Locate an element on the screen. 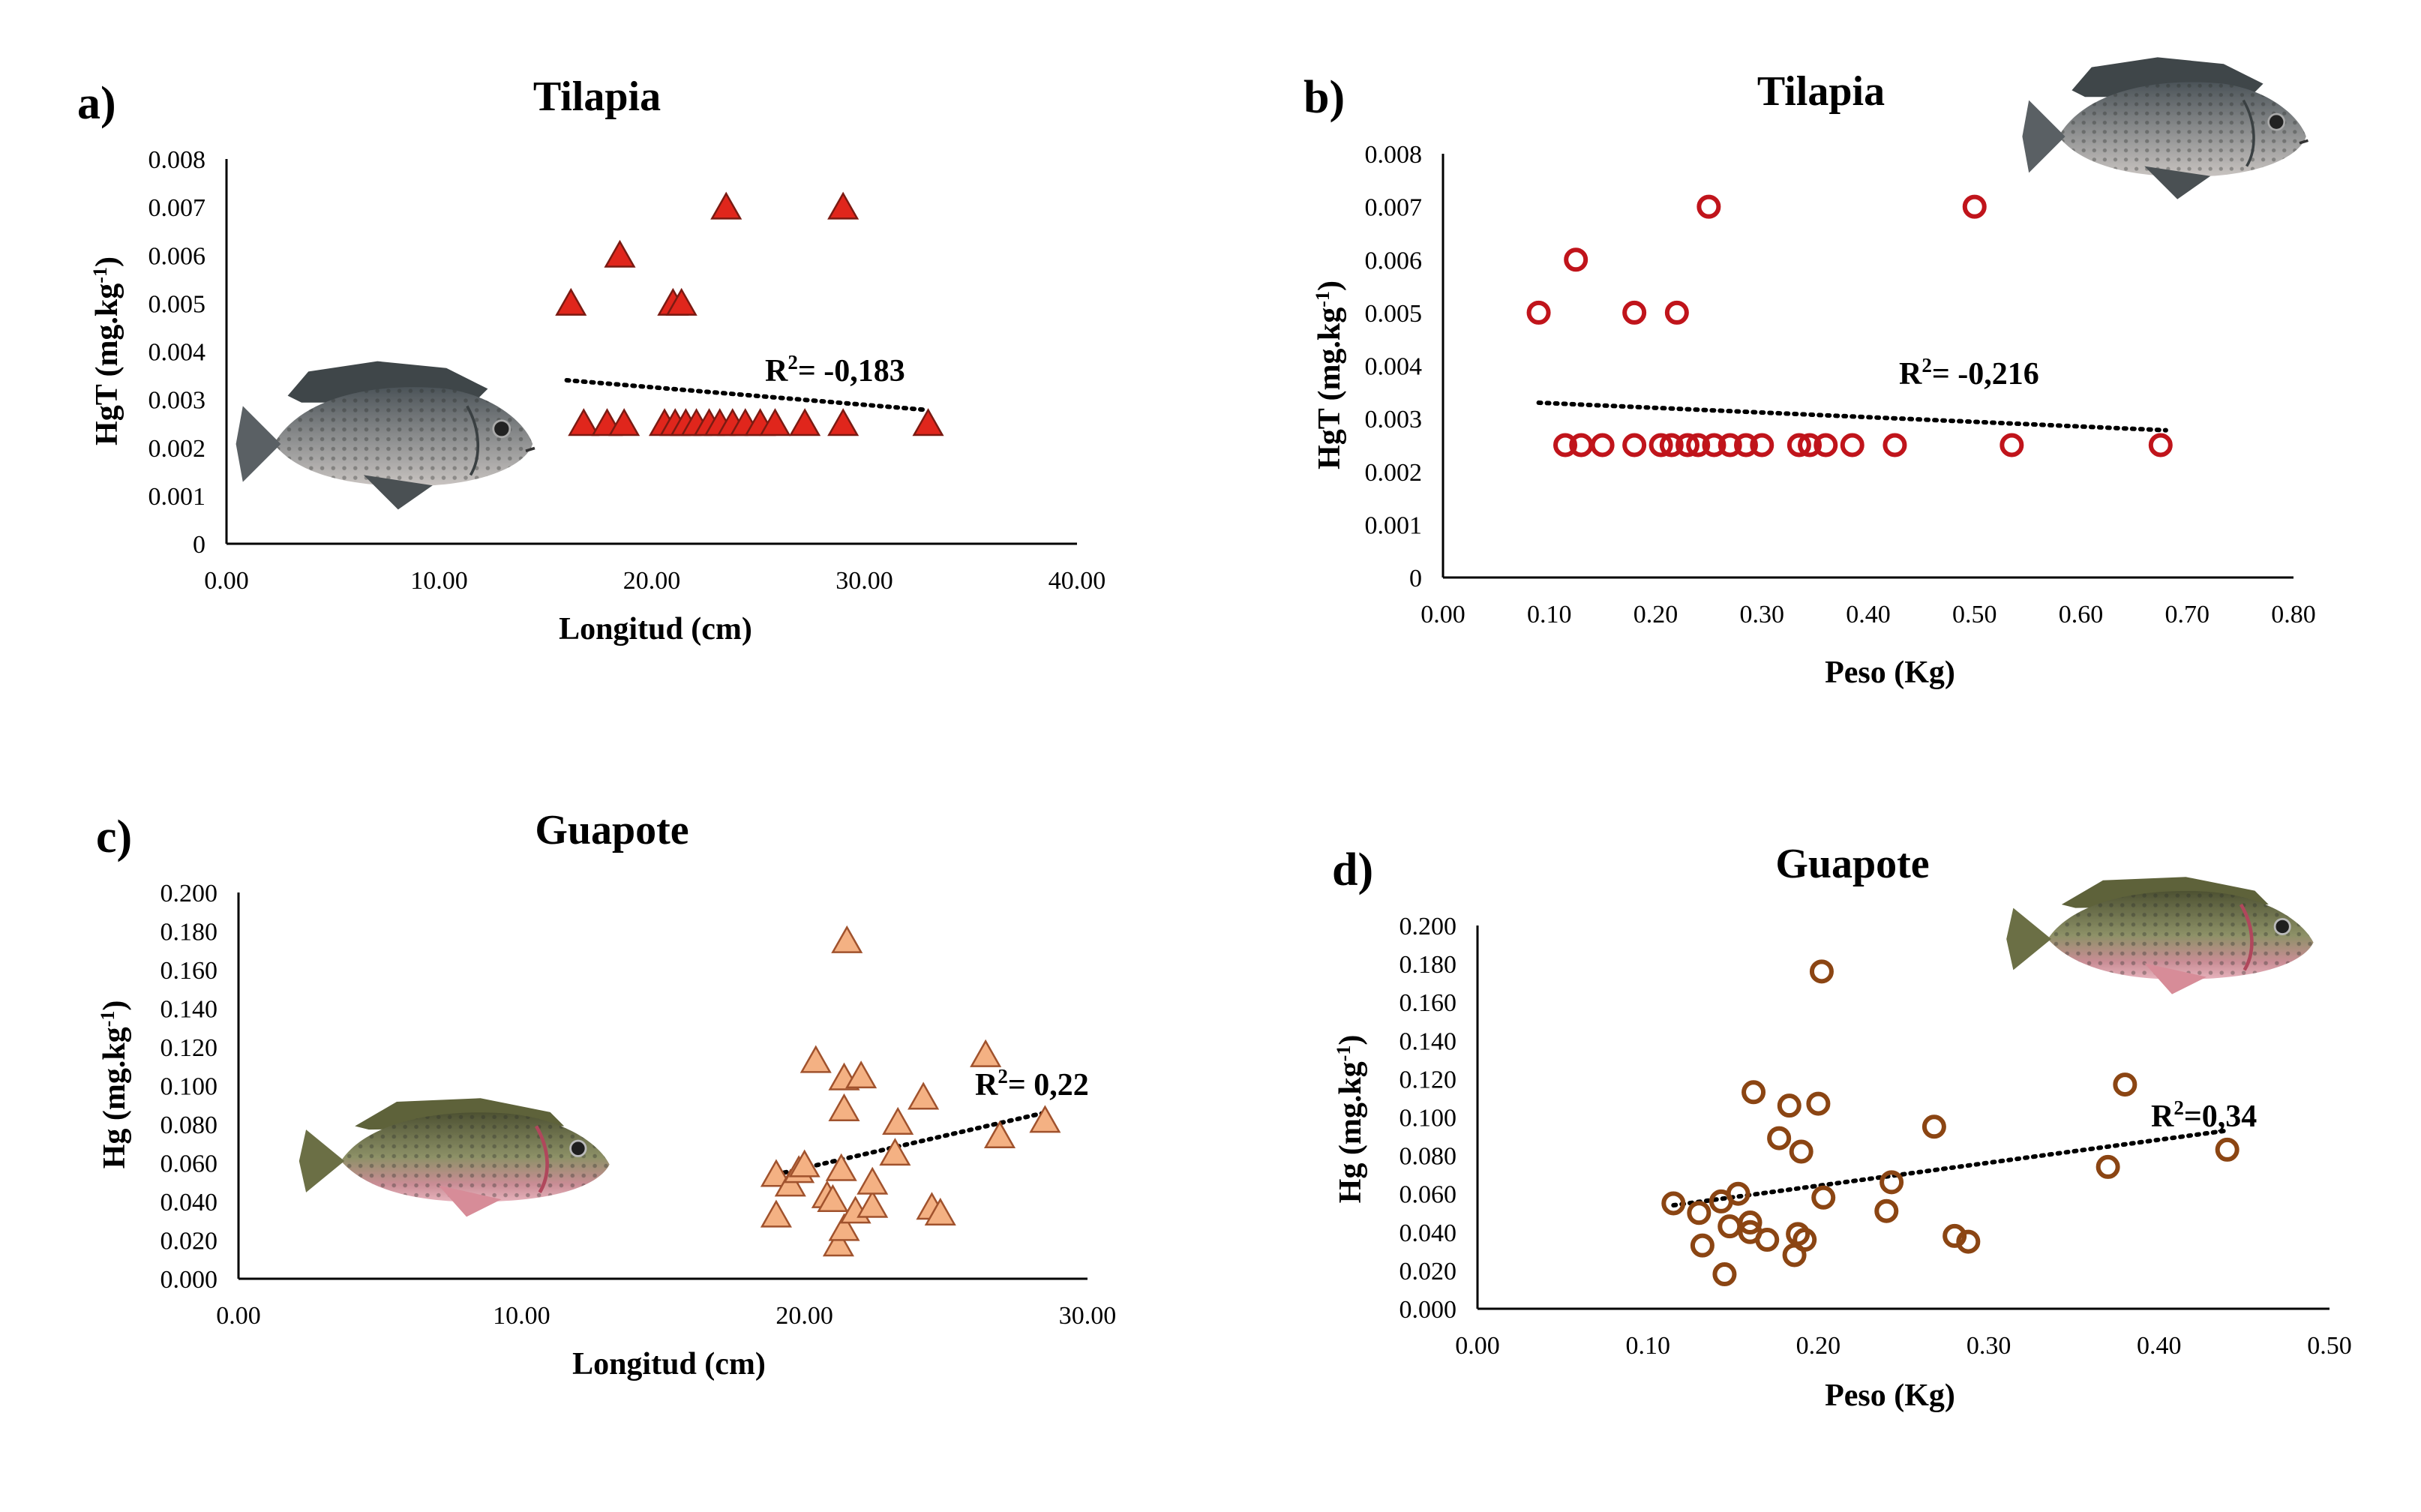  chart-title-a: Tilapia is located at coordinates (597, 97).